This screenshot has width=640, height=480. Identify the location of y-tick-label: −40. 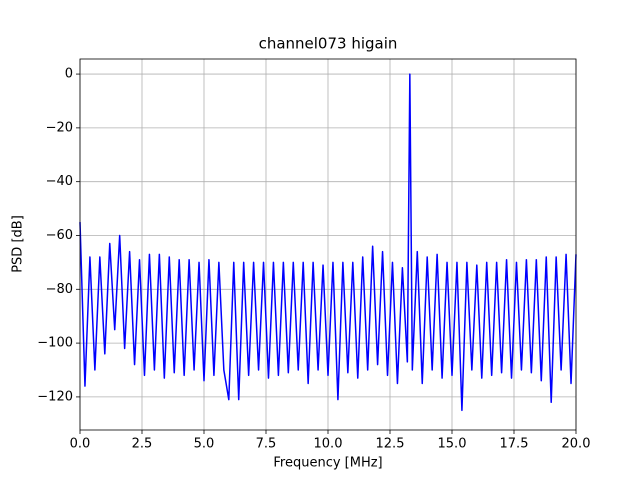
(59, 181).